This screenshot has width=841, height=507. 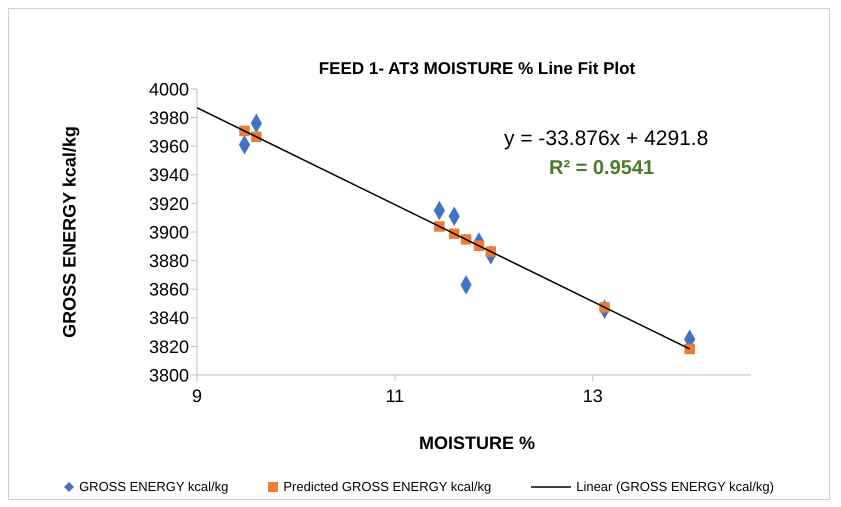 What do you see at coordinates (477, 69) in the screenshot?
I see `chart-title: FEED 1- AT3 MOISTURE % Line Fit Plot` at bounding box center [477, 69].